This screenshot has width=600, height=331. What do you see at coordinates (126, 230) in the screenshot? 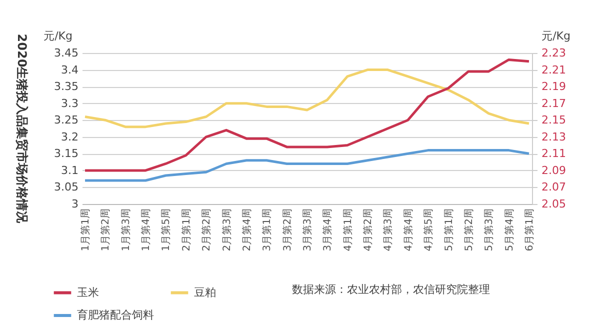
I see `x-tick-label: 1月第3周` at bounding box center [126, 230].